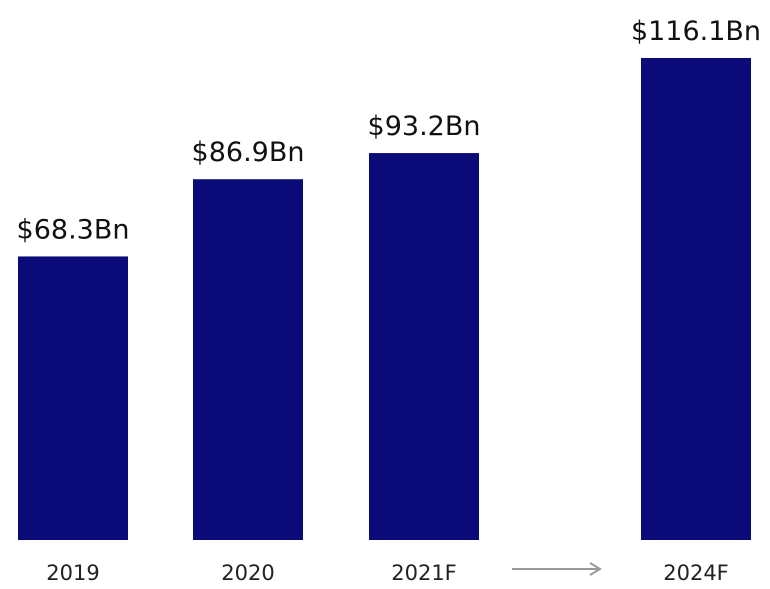 This screenshot has width=770, height=589. Describe the element at coordinates (73, 398) in the screenshot. I see `bar-2019` at that location.